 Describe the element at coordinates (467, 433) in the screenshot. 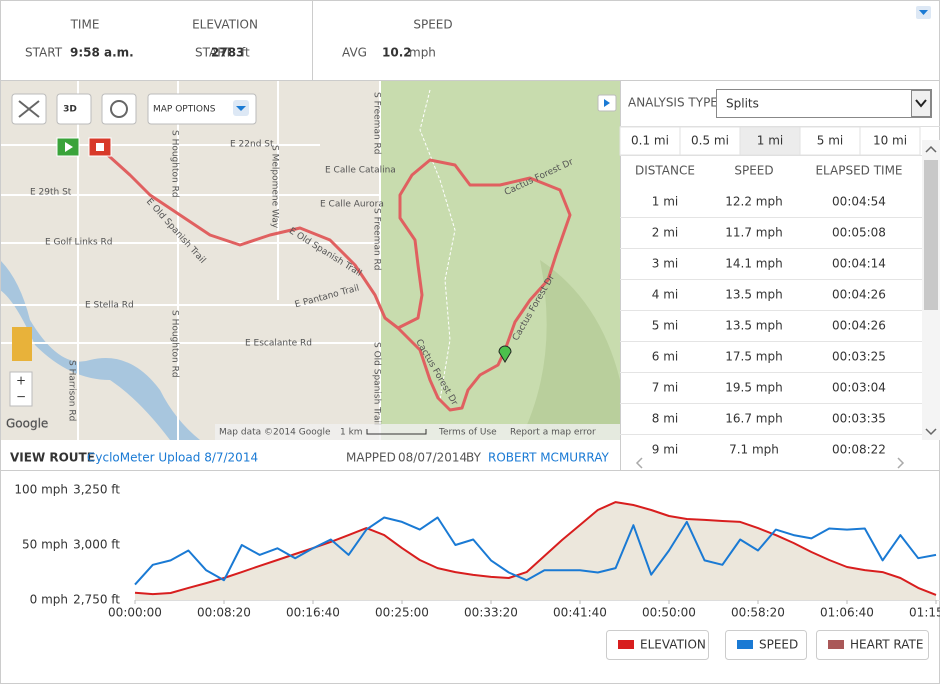

I see `terms-link: Terms of Use` at that location.